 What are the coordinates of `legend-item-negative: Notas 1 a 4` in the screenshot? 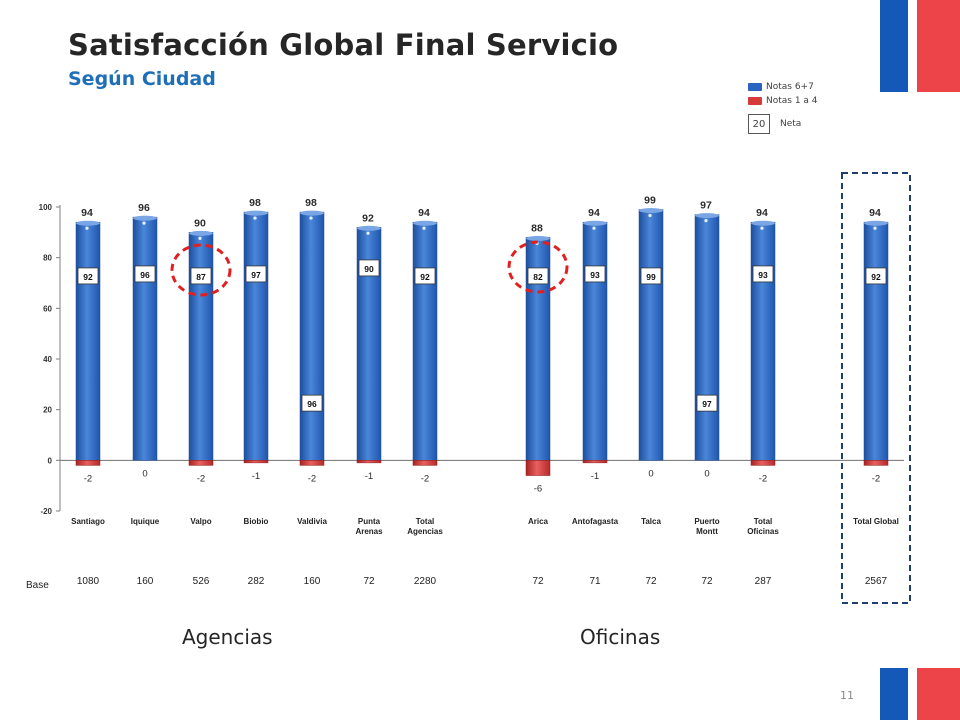 It's located at (783, 101).